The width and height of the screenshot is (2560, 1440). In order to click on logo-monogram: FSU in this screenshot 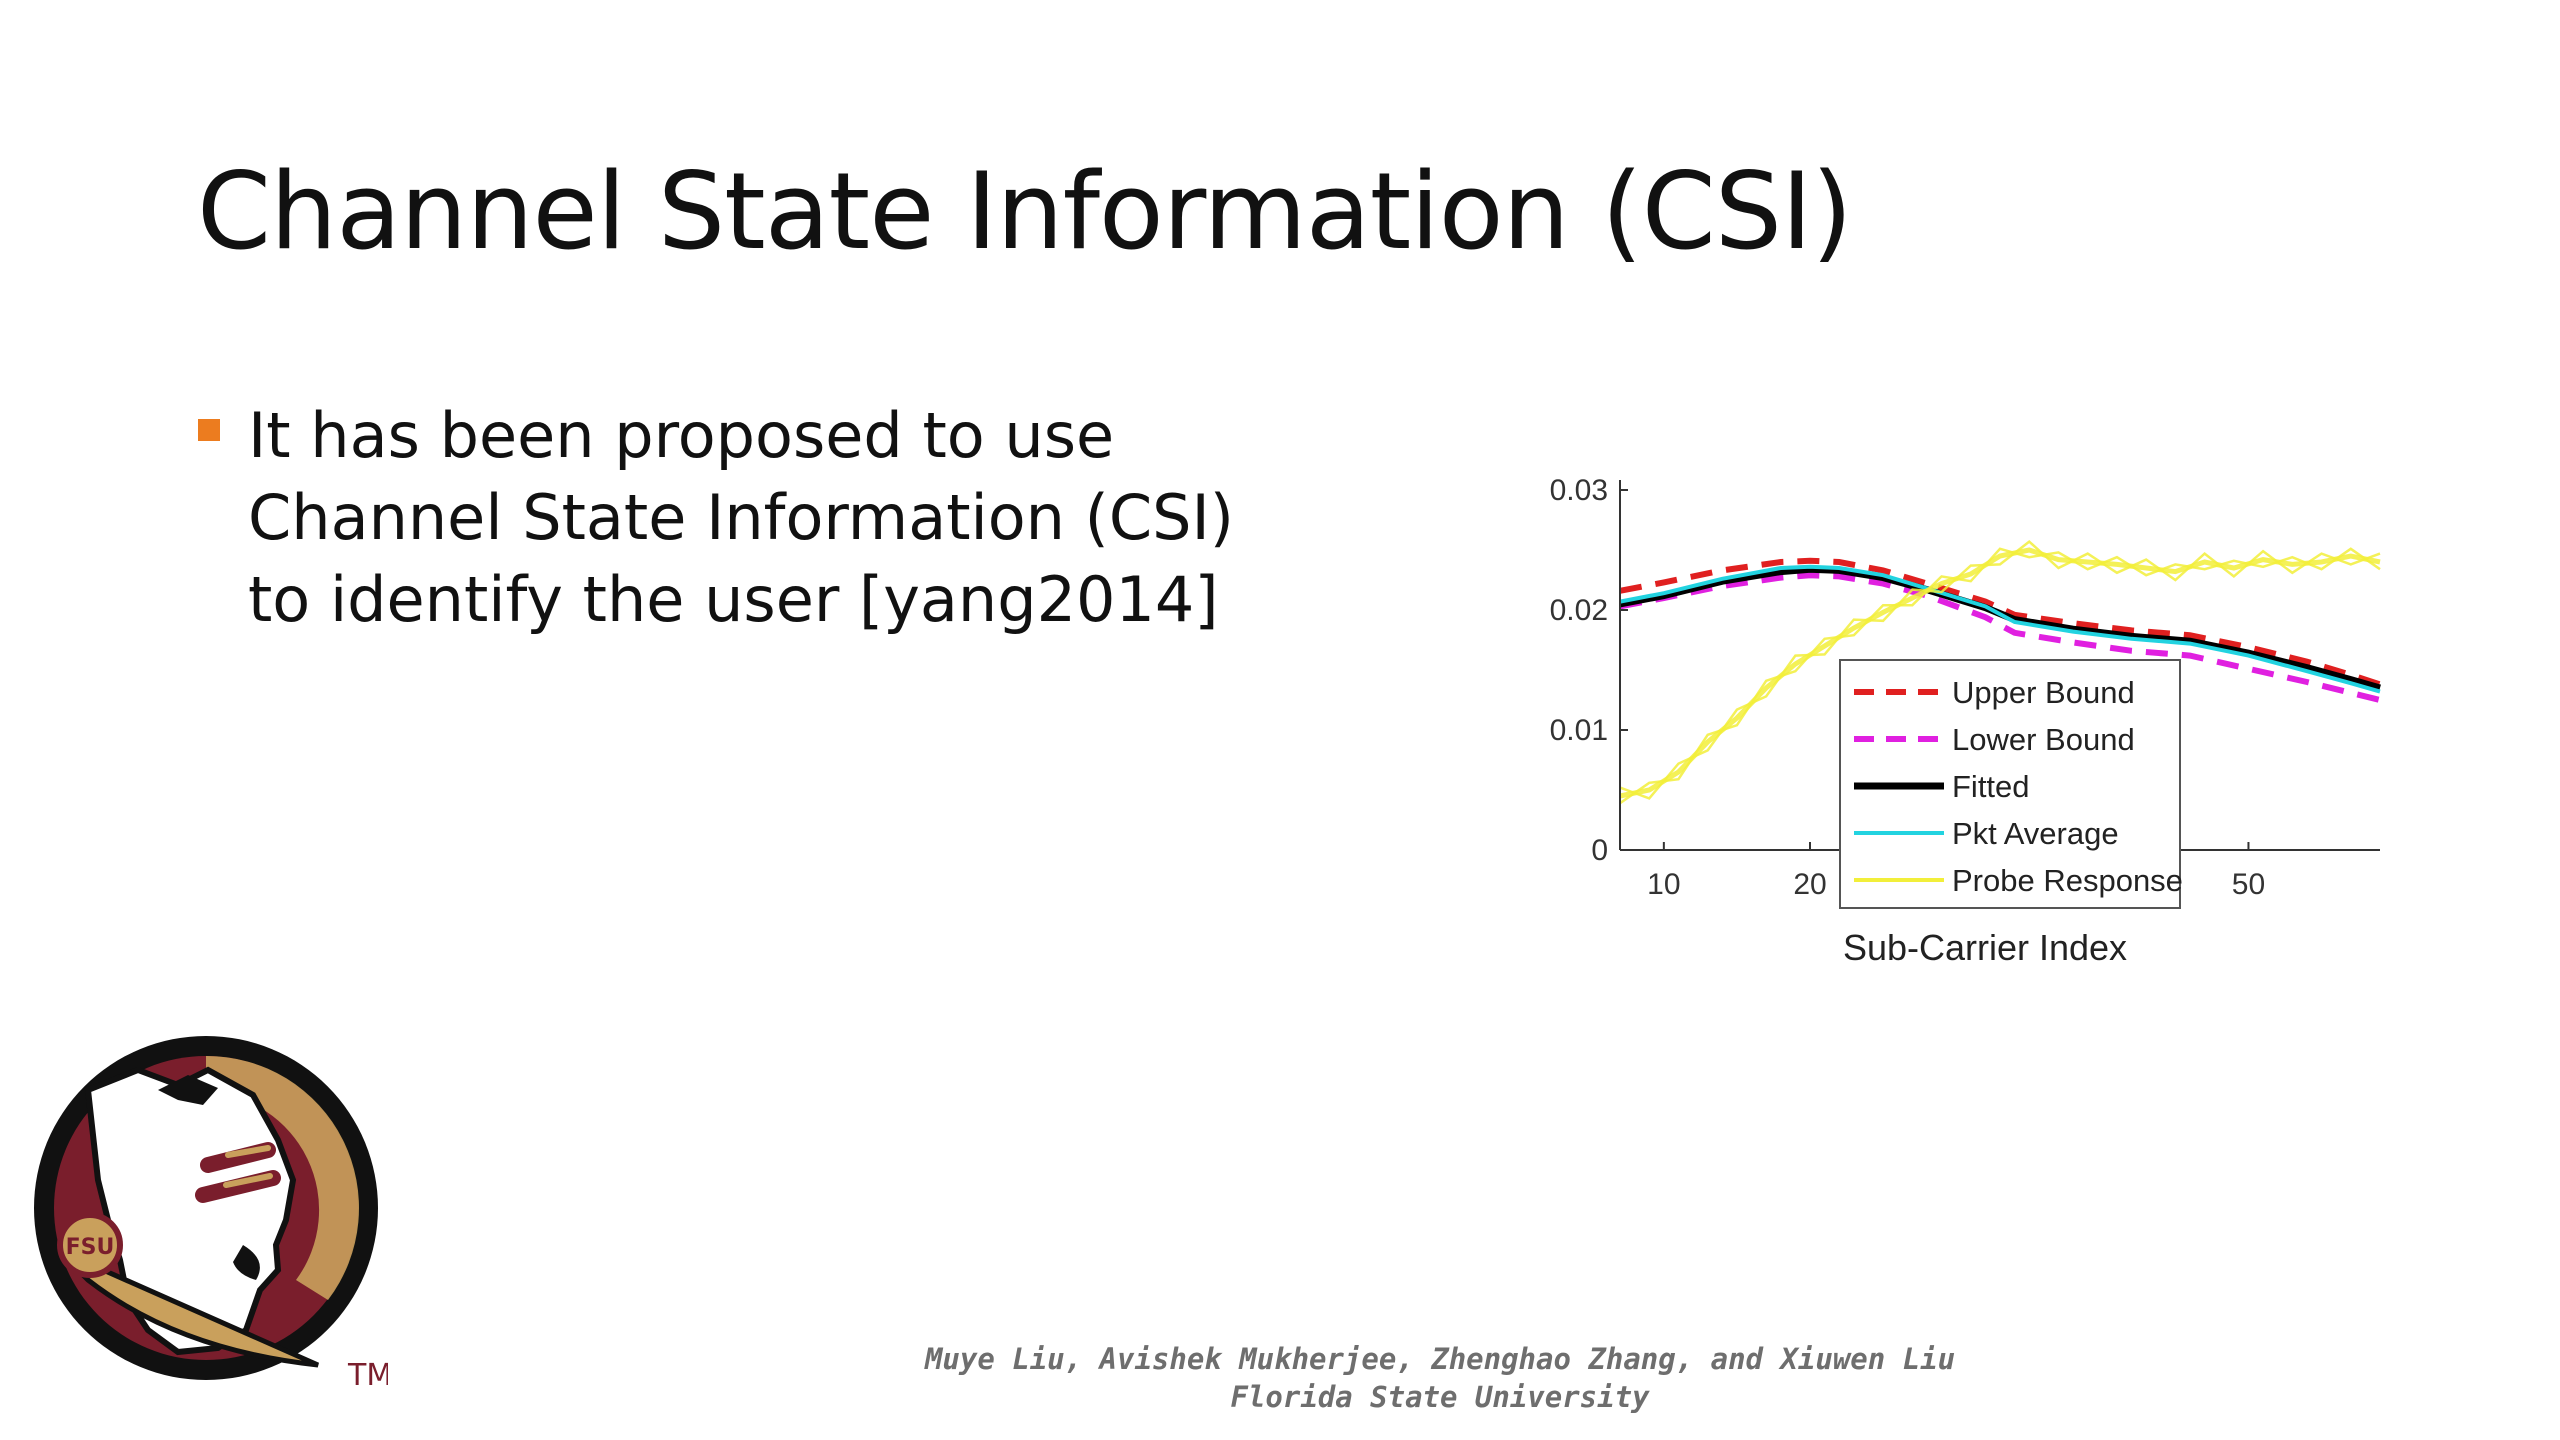, I will do `click(90, 1247)`.